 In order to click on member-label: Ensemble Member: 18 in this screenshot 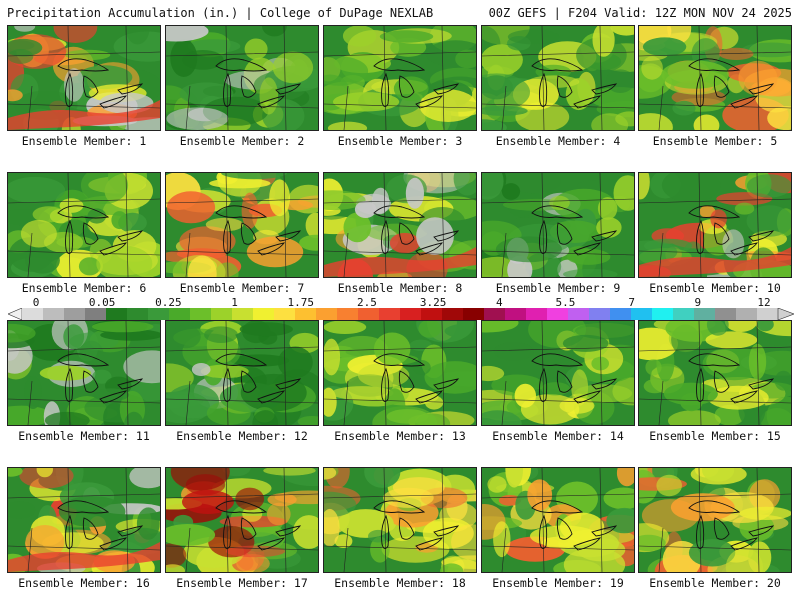, I will do `click(400, 583)`.